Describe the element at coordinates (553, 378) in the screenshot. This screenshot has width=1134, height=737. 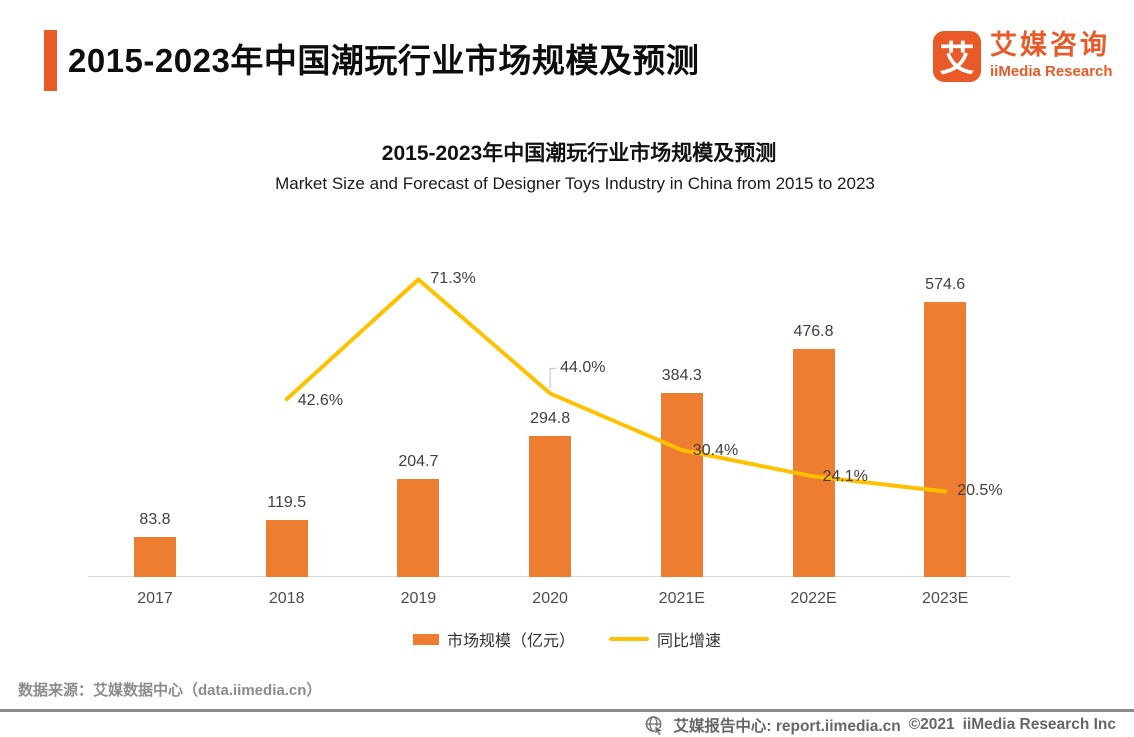
I see `label-leader-line` at that location.